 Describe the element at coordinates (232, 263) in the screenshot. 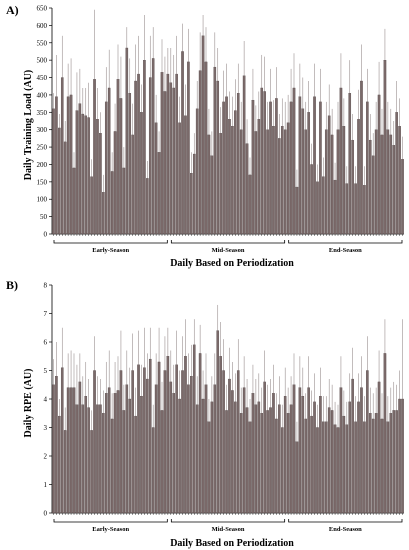

I see `x-axis-label: Daily Based on Periodization` at that location.